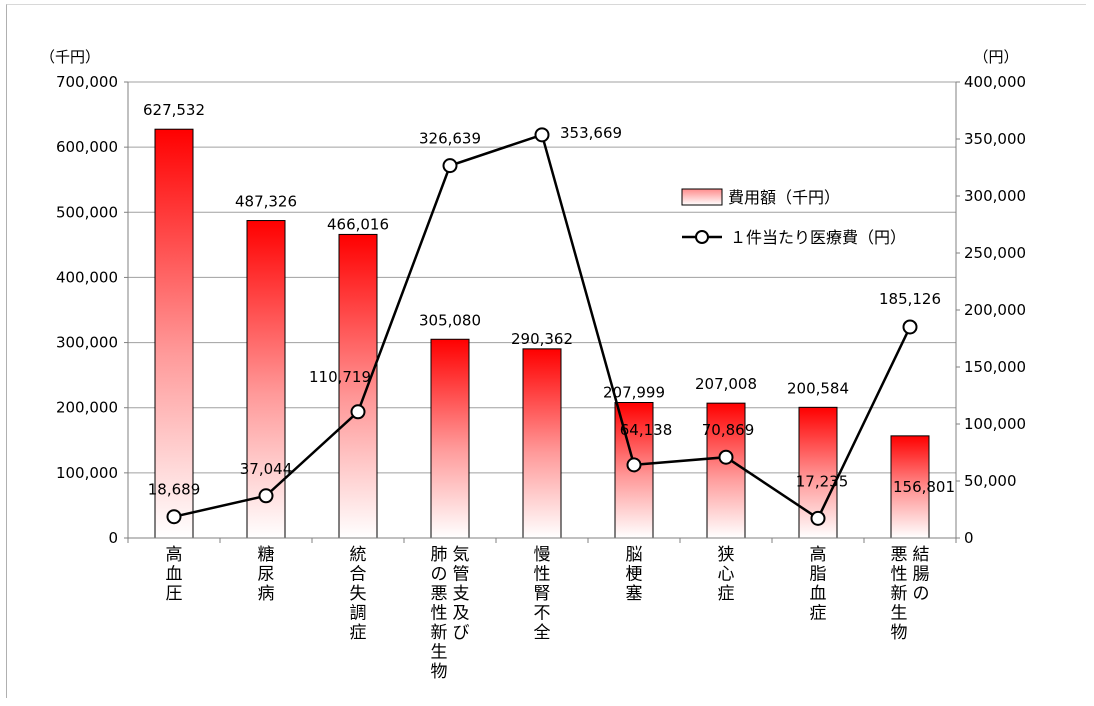  Describe the element at coordinates (358, 224) in the screenshot. I see `bar-data-label: 466,016` at that location.